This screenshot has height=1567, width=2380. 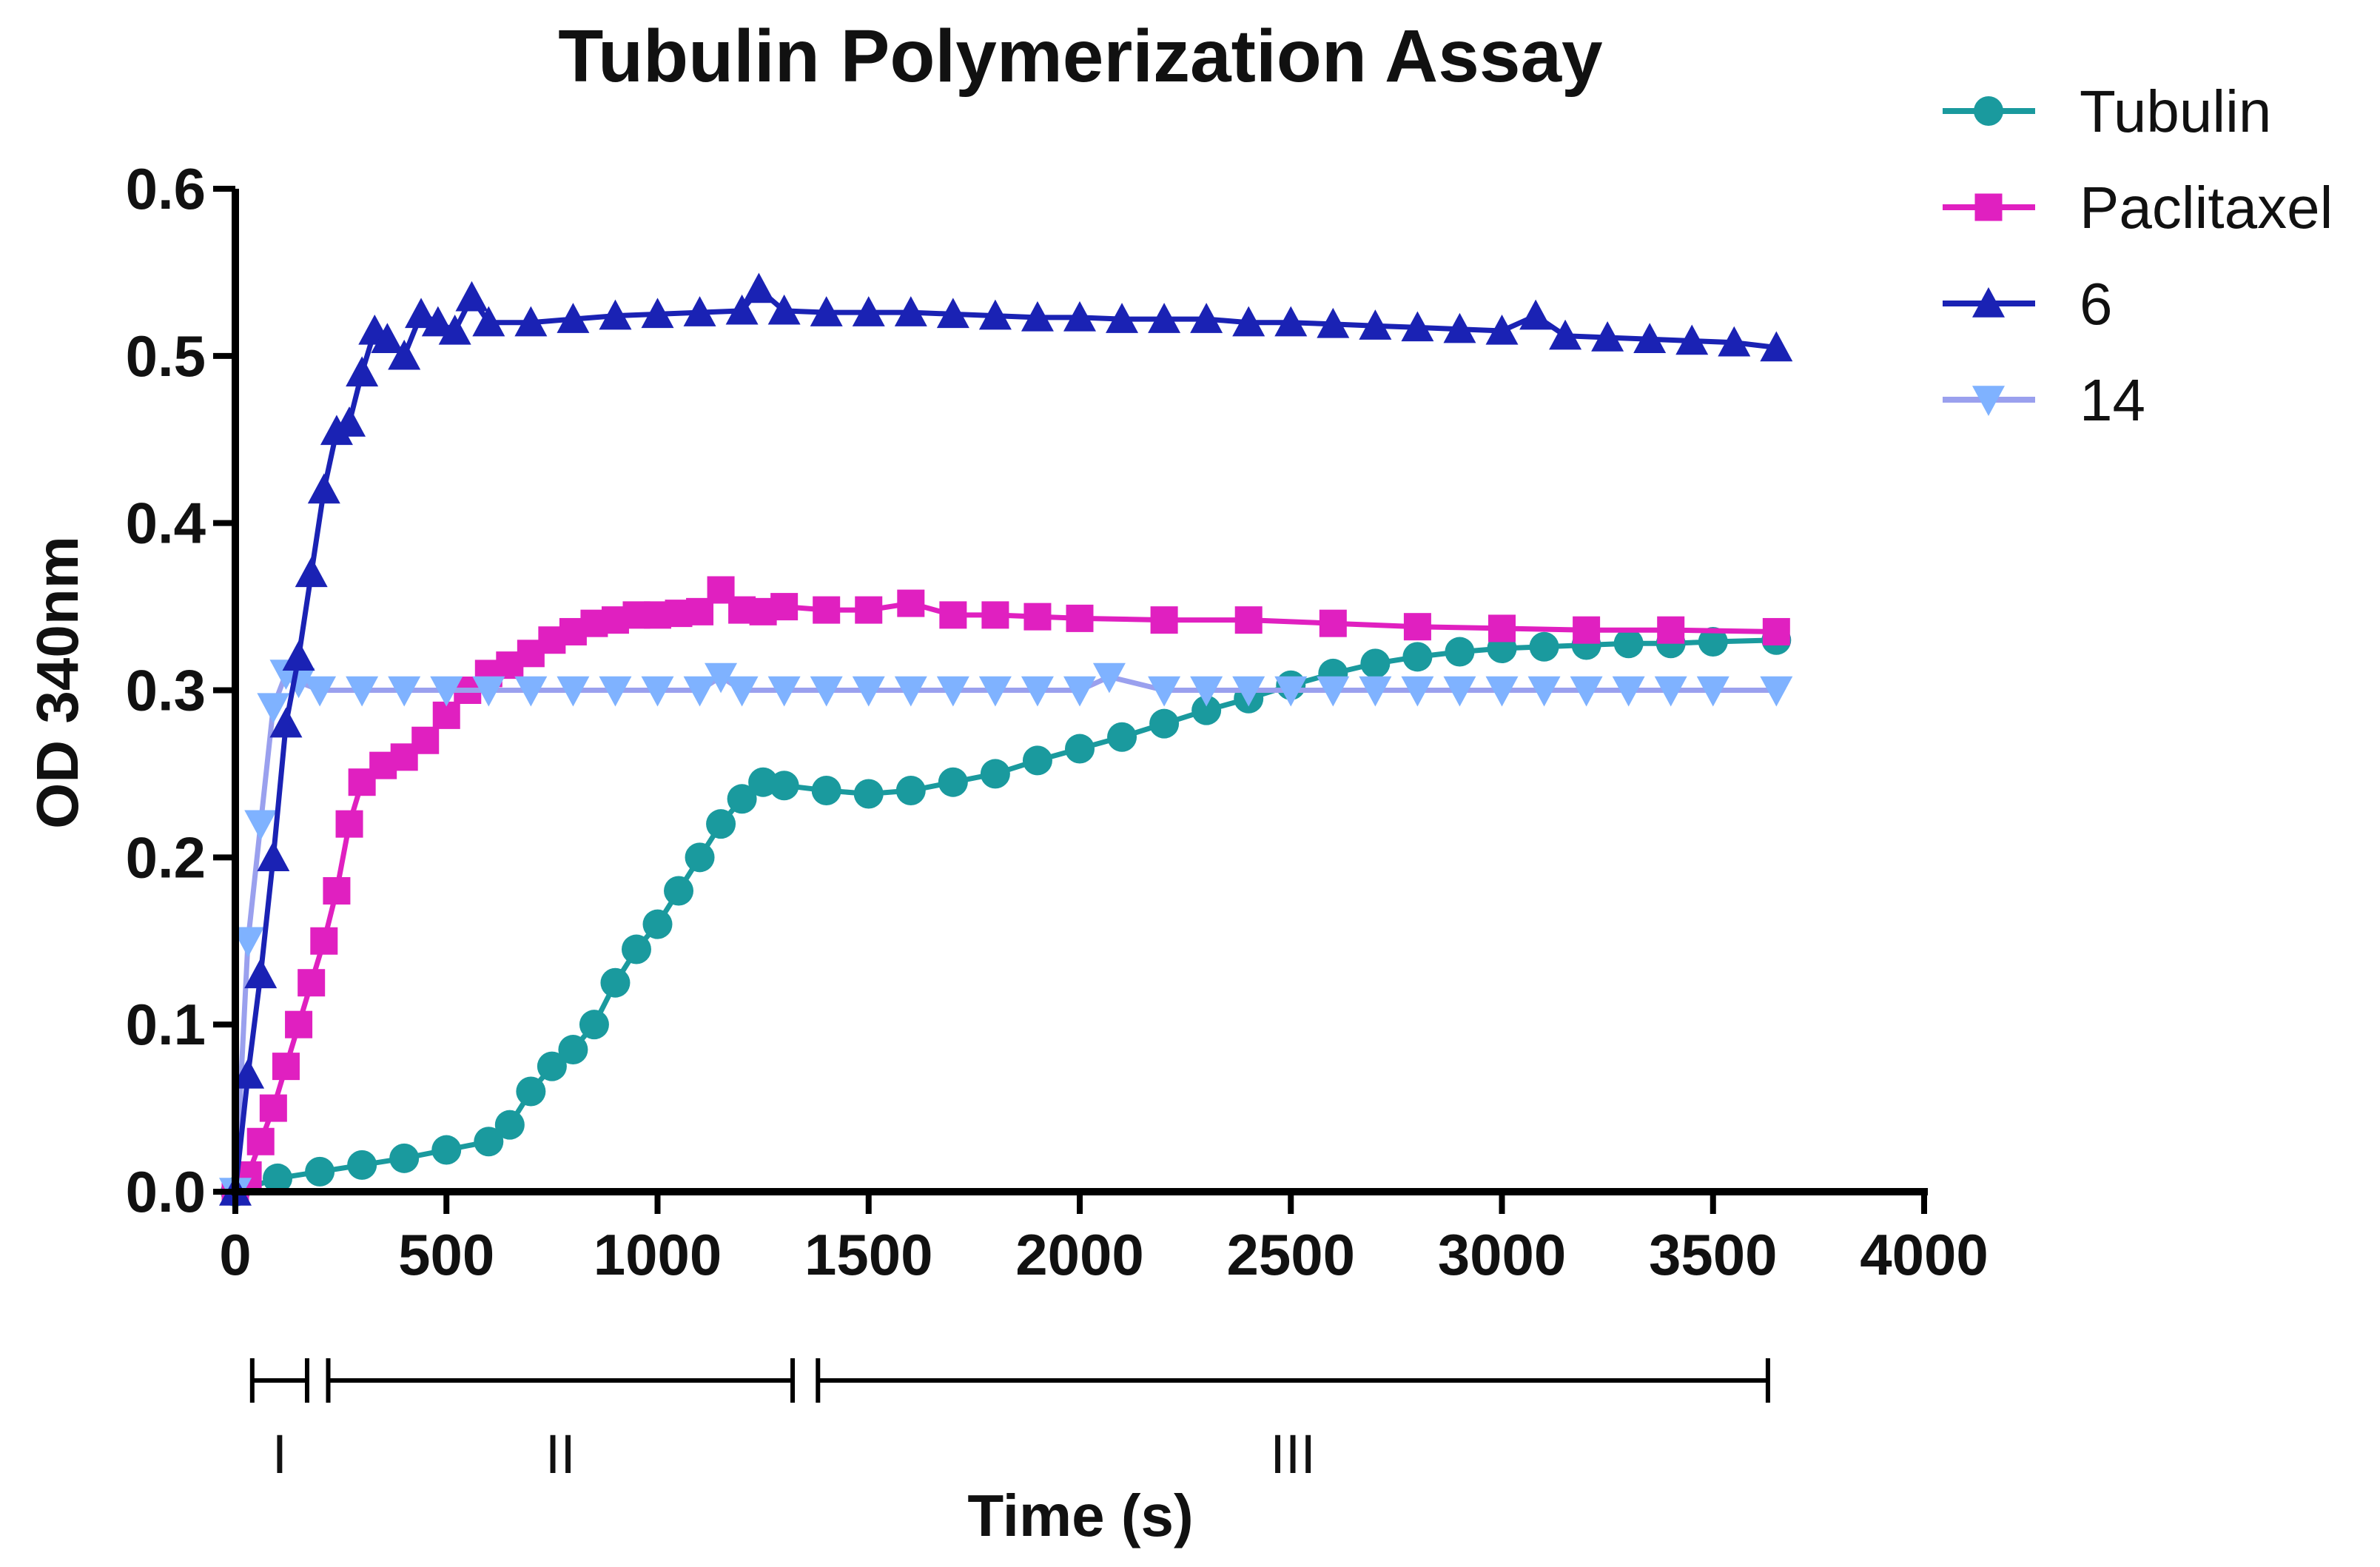 What do you see at coordinates (1503, 1254) in the screenshot?
I see `x-tick-label: 3000` at bounding box center [1503, 1254].